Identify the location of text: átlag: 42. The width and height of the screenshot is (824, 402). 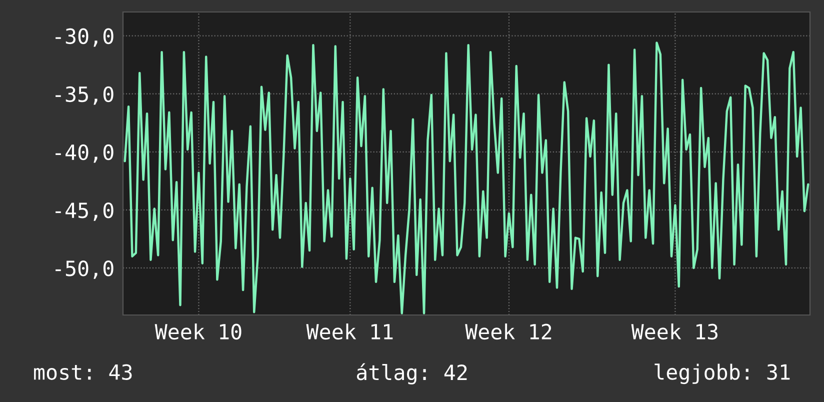
(411, 373).